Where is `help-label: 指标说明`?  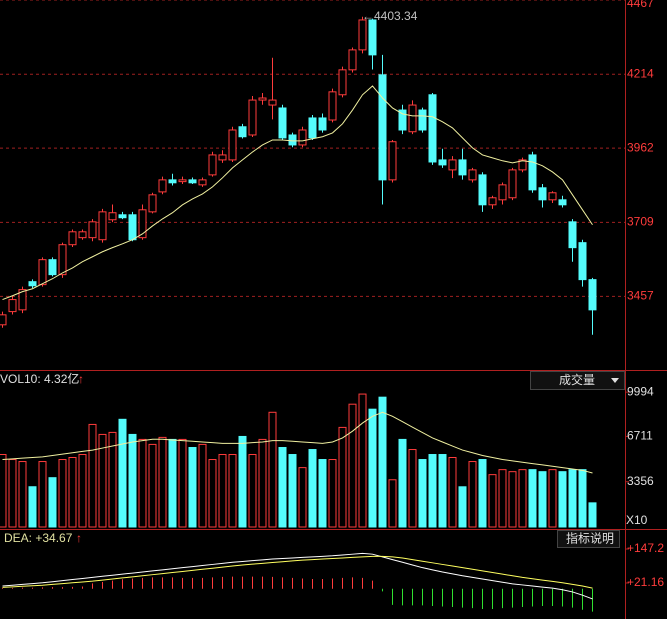
help-label: 指标说明 is located at coordinates (590, 538).